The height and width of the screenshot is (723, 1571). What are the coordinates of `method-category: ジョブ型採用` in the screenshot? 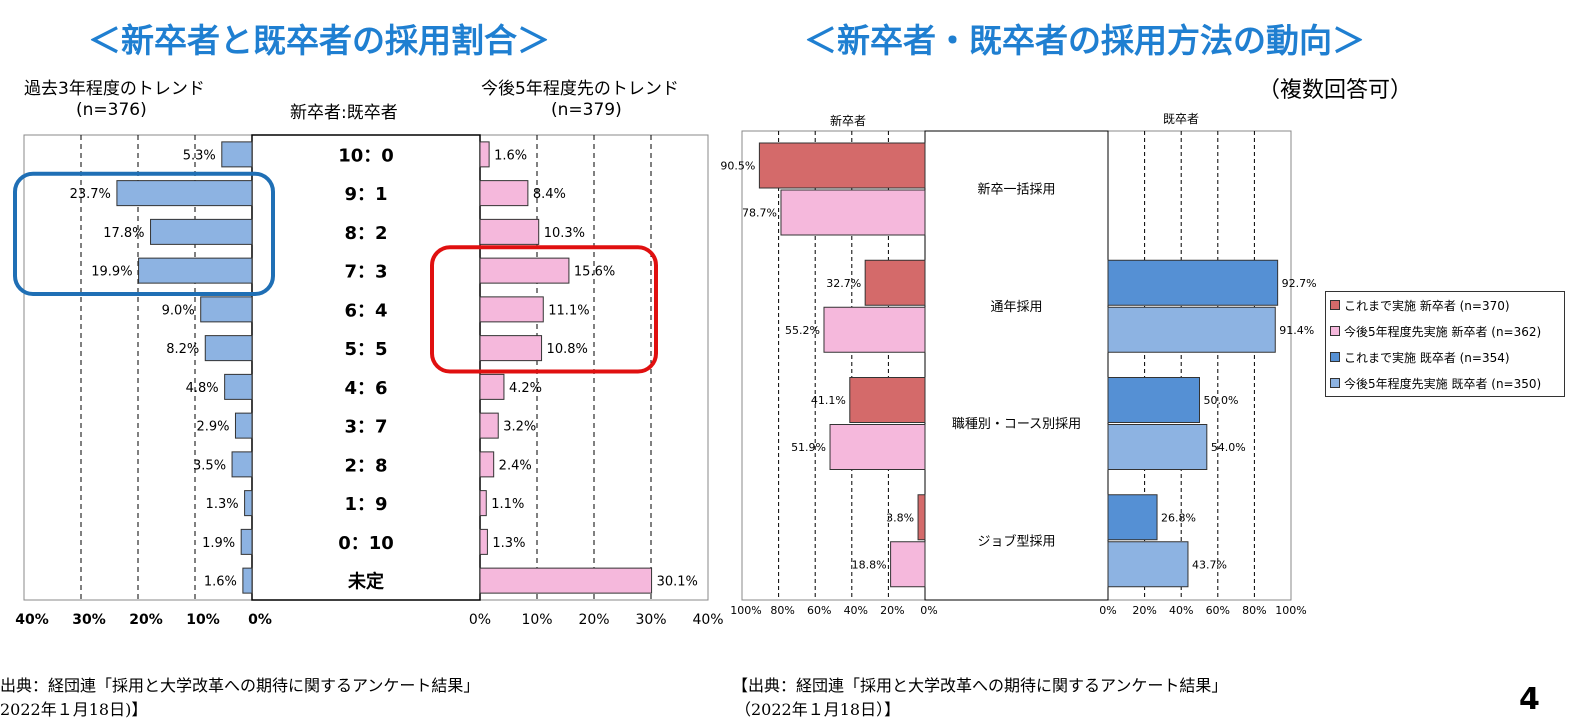 It's located at (1016, 541).